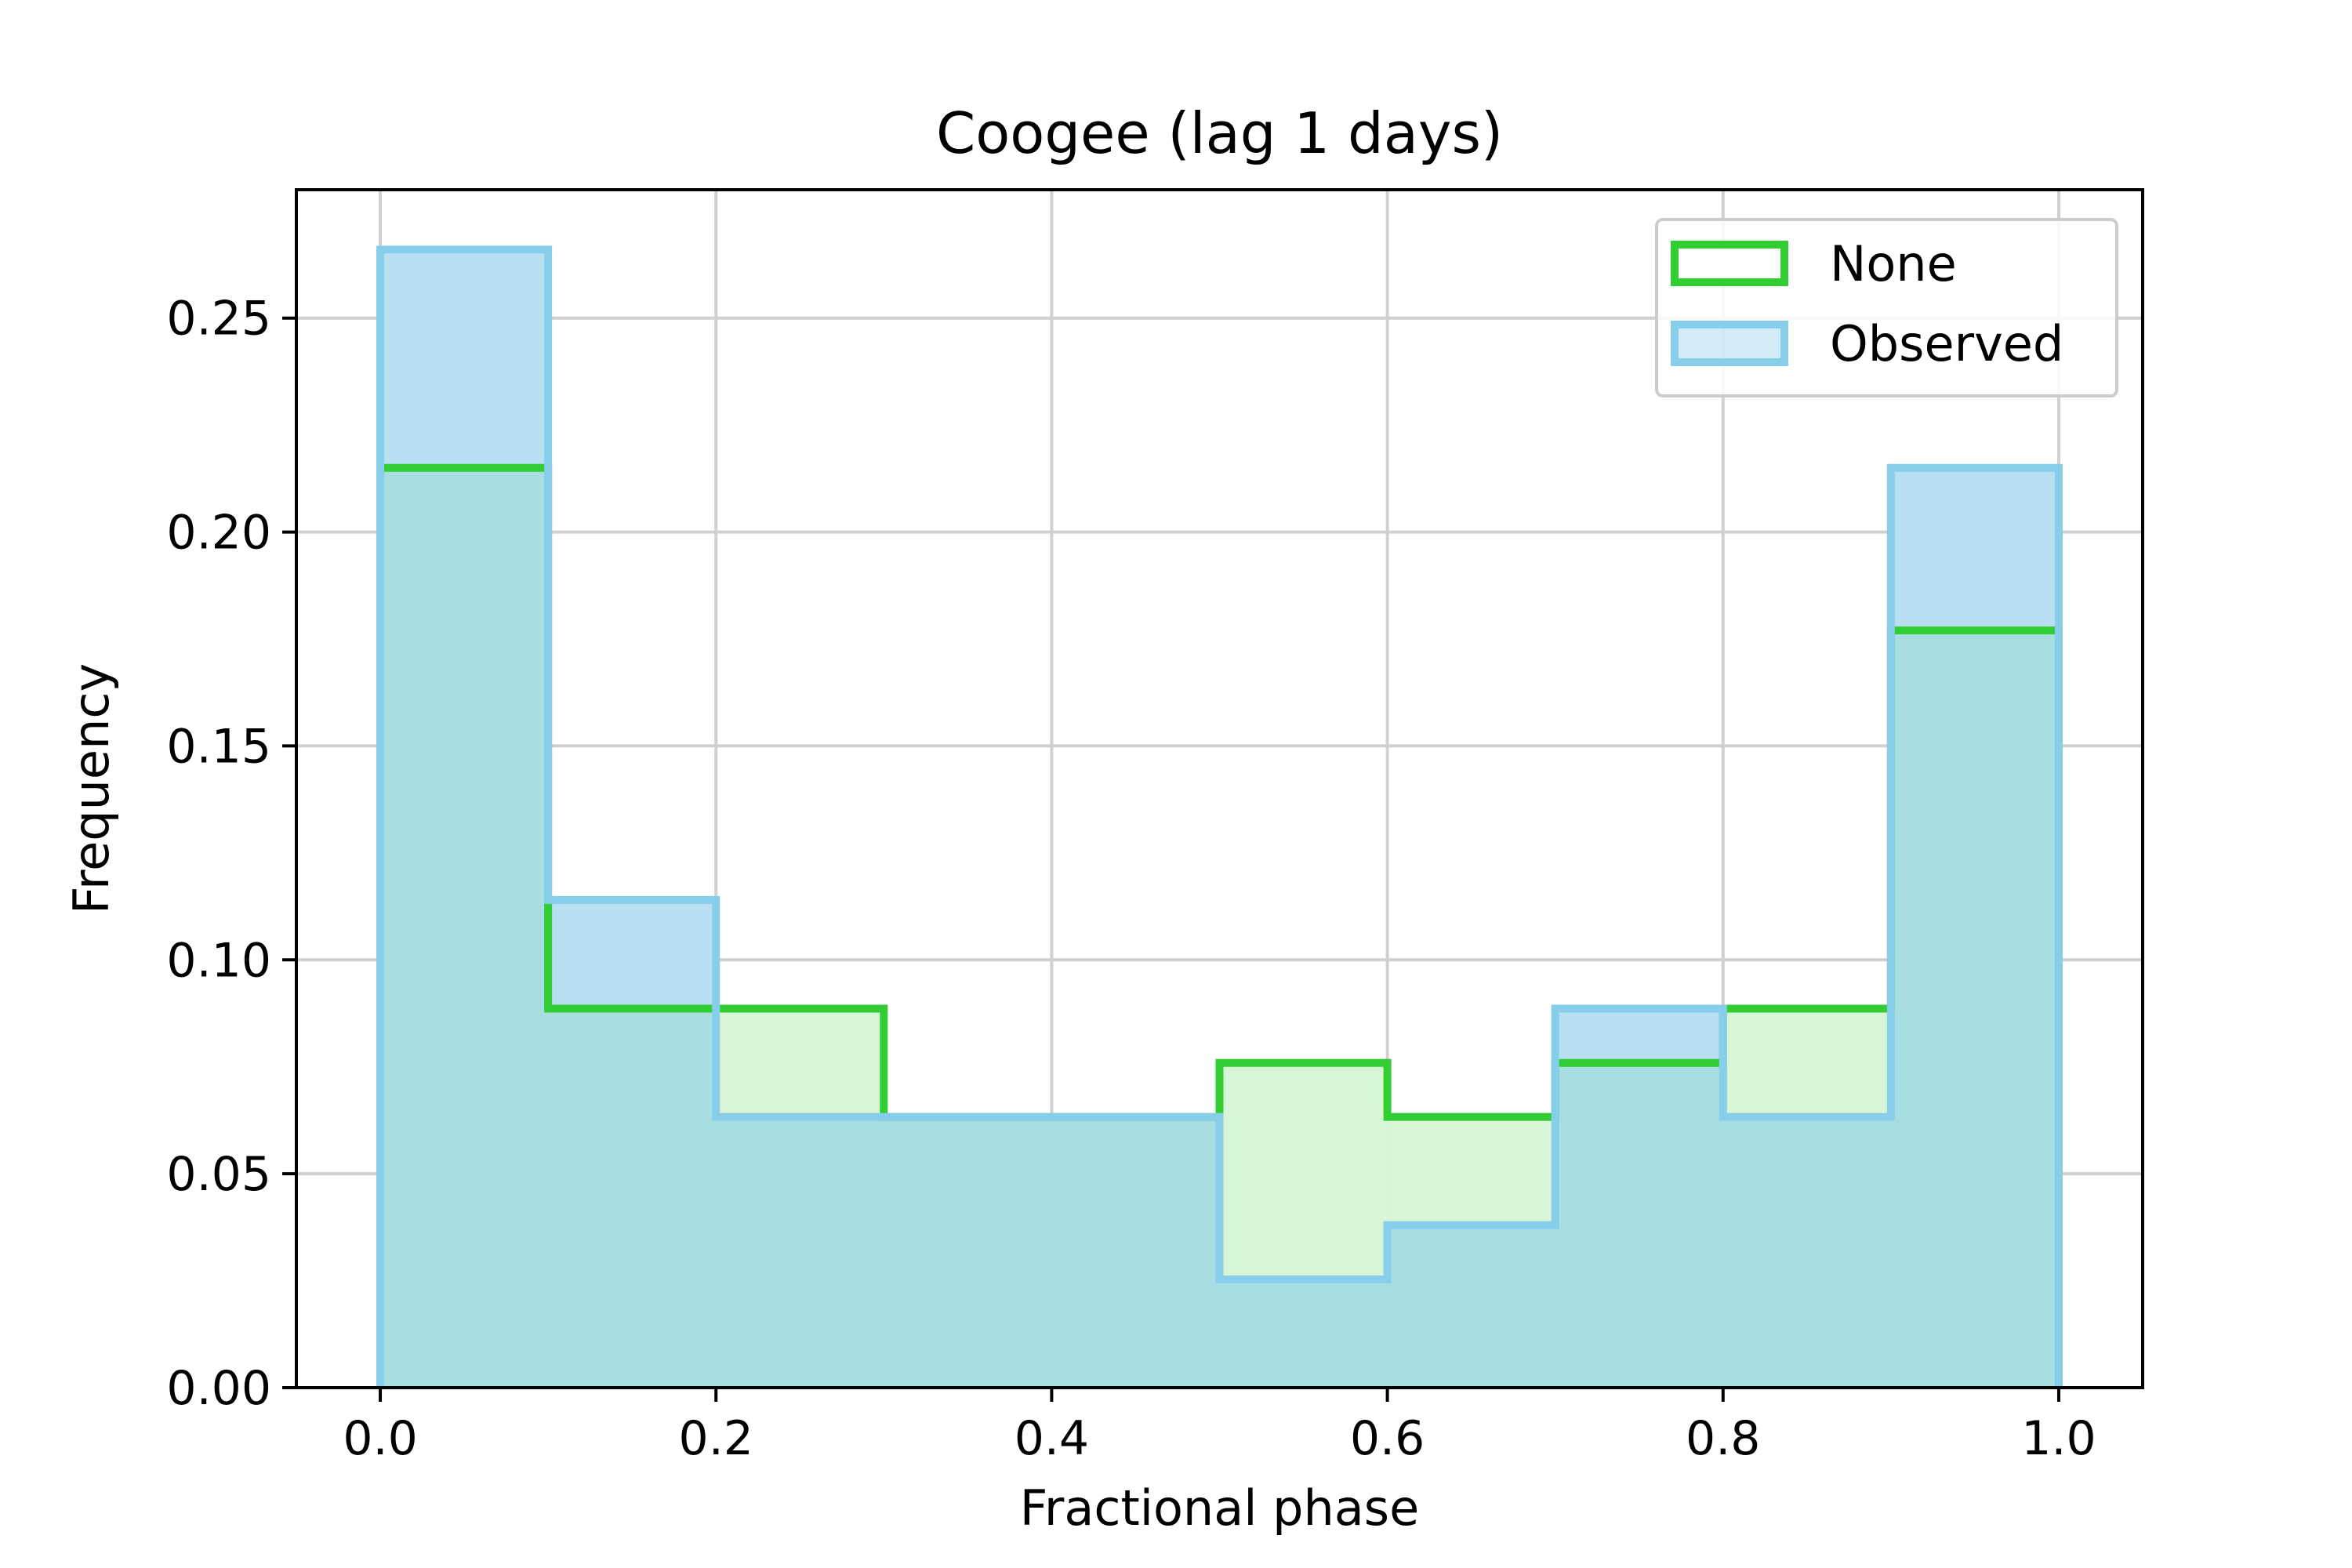 This screenshot has width=2352, height=1568. What do you see at coordinates (1729, 263) in the screenshot?
I see `legend-swatch-none` at bounding box center [1729, 263].